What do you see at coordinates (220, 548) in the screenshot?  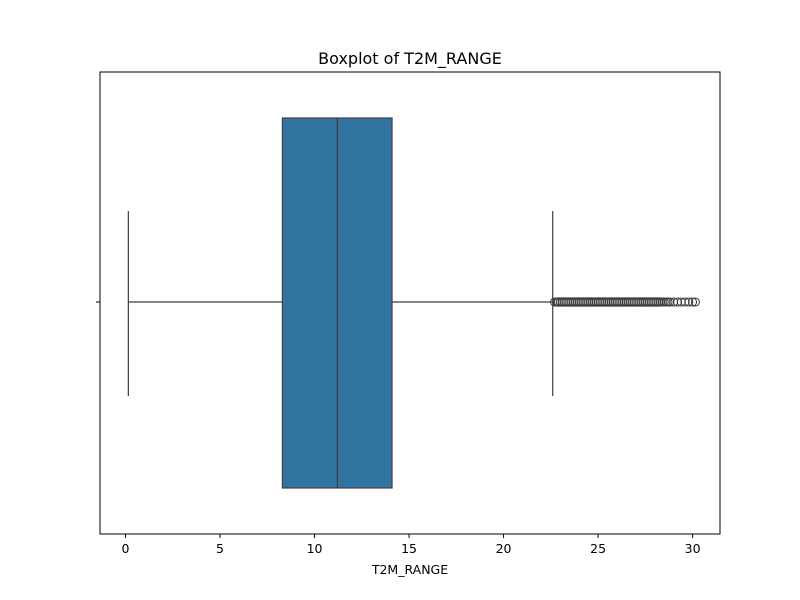 I see `x-tick-label: 5` at bounding box center [220, 548].